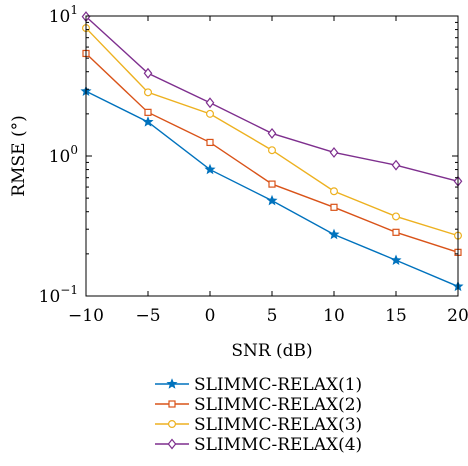 The height and width of the screenshot is (466, 468). What do you see at coordinates (396, 316) in the screenshot?
I see `x-tick-label: 15` at bounding box center [396, 316].